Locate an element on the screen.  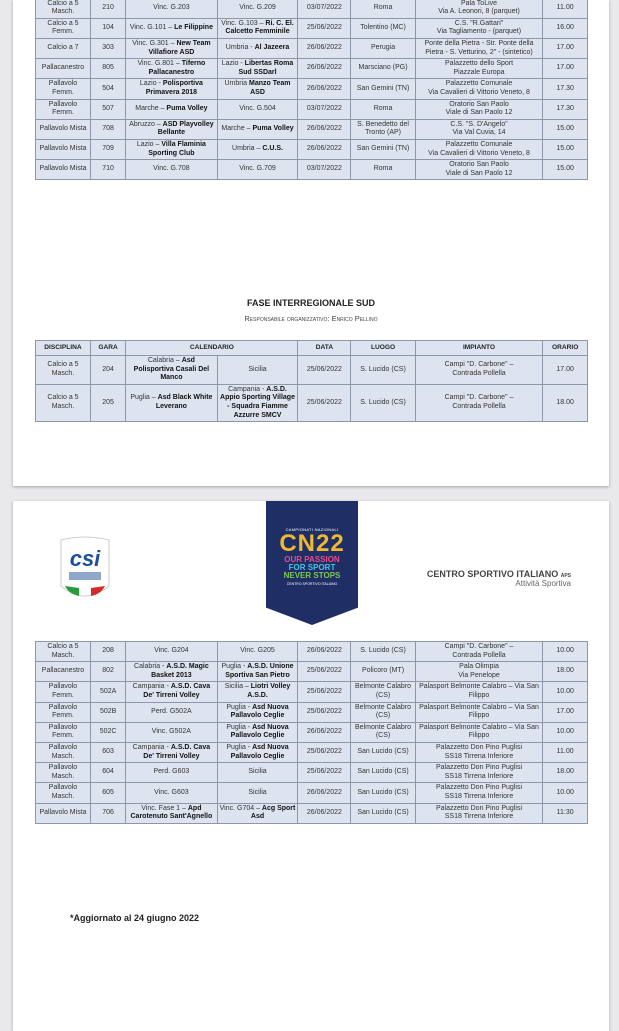
cell-calendario-home: Calabria - A.S.D. Magic Basket 2013 is located at coordinates (171, 672).